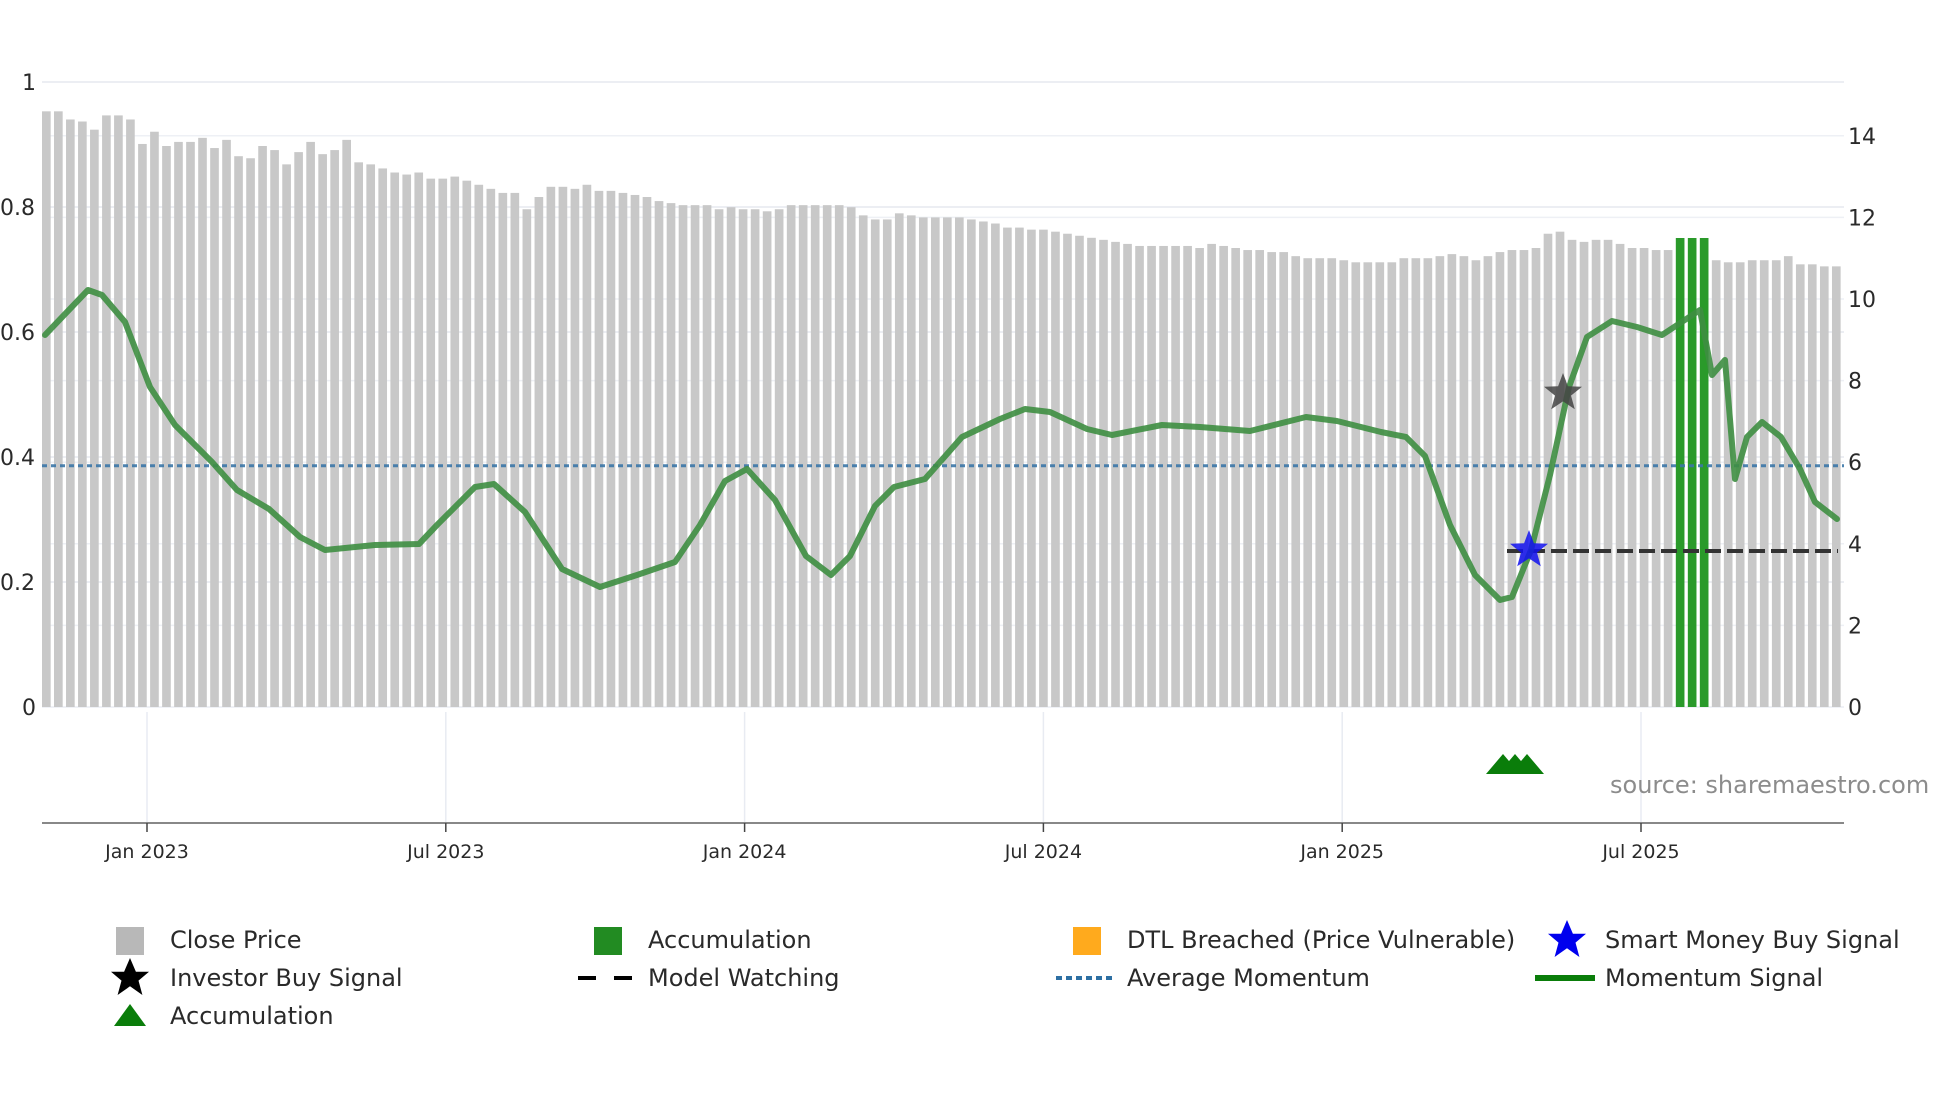 The height and width of the screenshot is (1102, 1960). I want to click on legend-label: Smart Money Buy Signal, so click(1752, 940).